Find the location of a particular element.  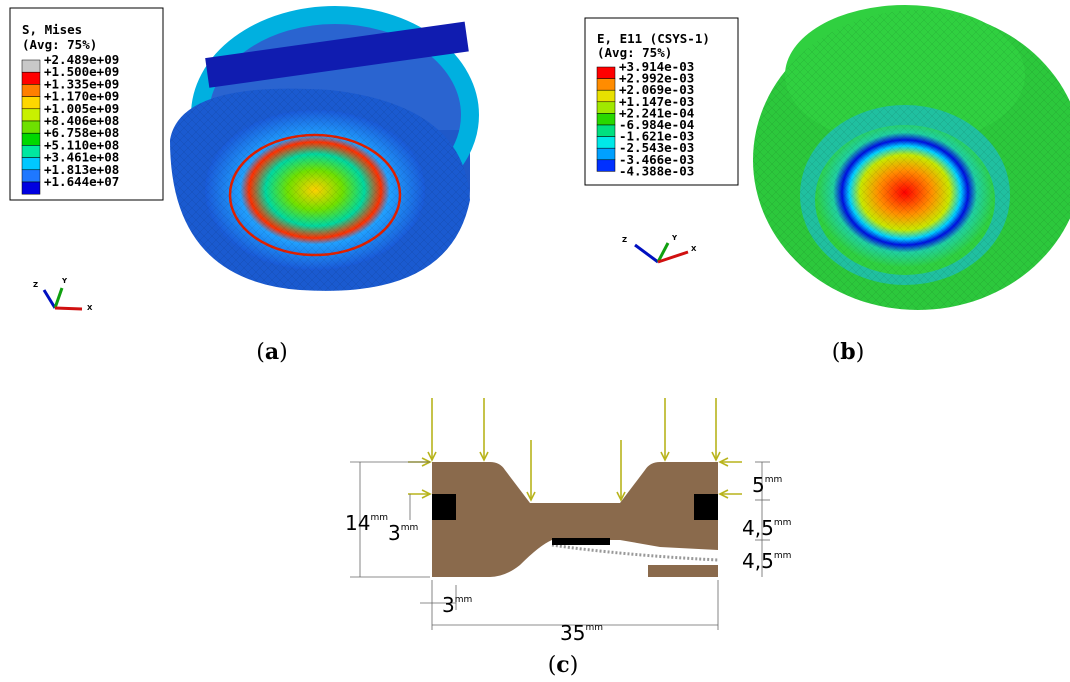

legend-label: +1.005e+09 is located at coordinates (81, 108).